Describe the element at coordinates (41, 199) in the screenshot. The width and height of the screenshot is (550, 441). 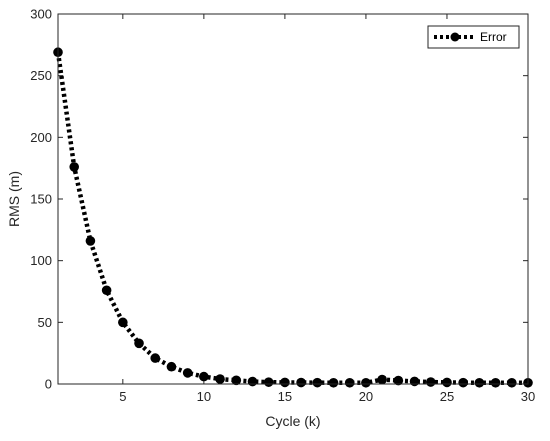
I see `y-tick-label: 150` at that location.